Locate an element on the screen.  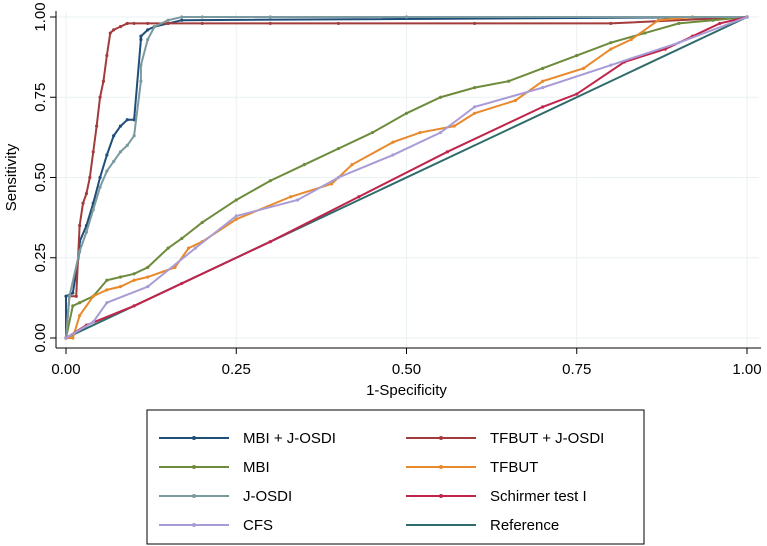
x-tick-label: 0.25 is located at coordinates (236, 369).